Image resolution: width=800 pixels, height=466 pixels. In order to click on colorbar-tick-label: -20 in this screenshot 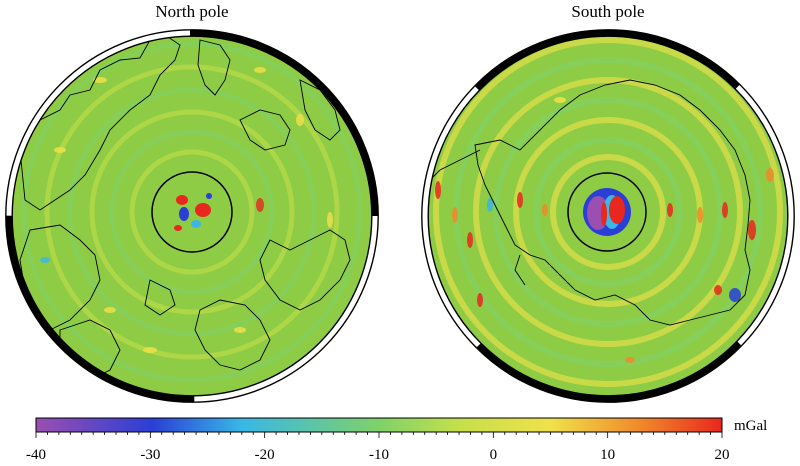, I will do `click(265, 455)`.